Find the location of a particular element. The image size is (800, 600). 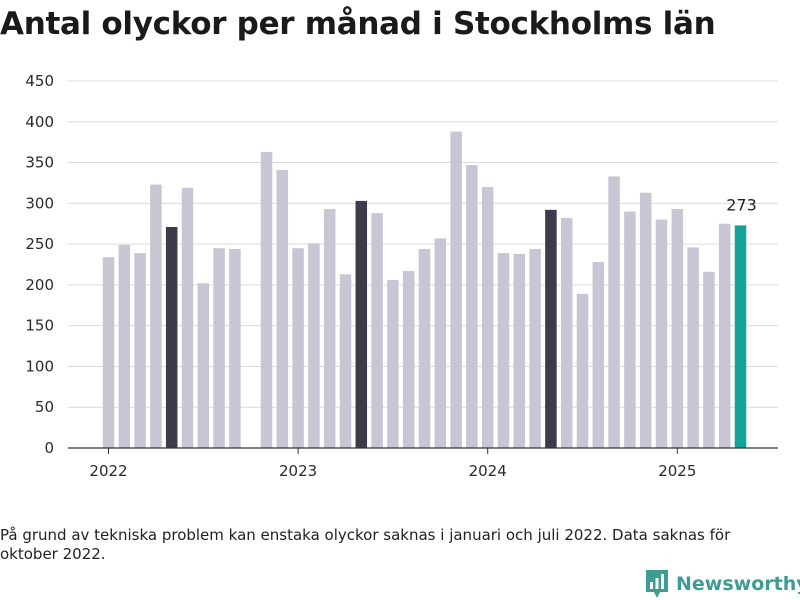

y-tick-label: 250 is located at coordinates (39, 244).